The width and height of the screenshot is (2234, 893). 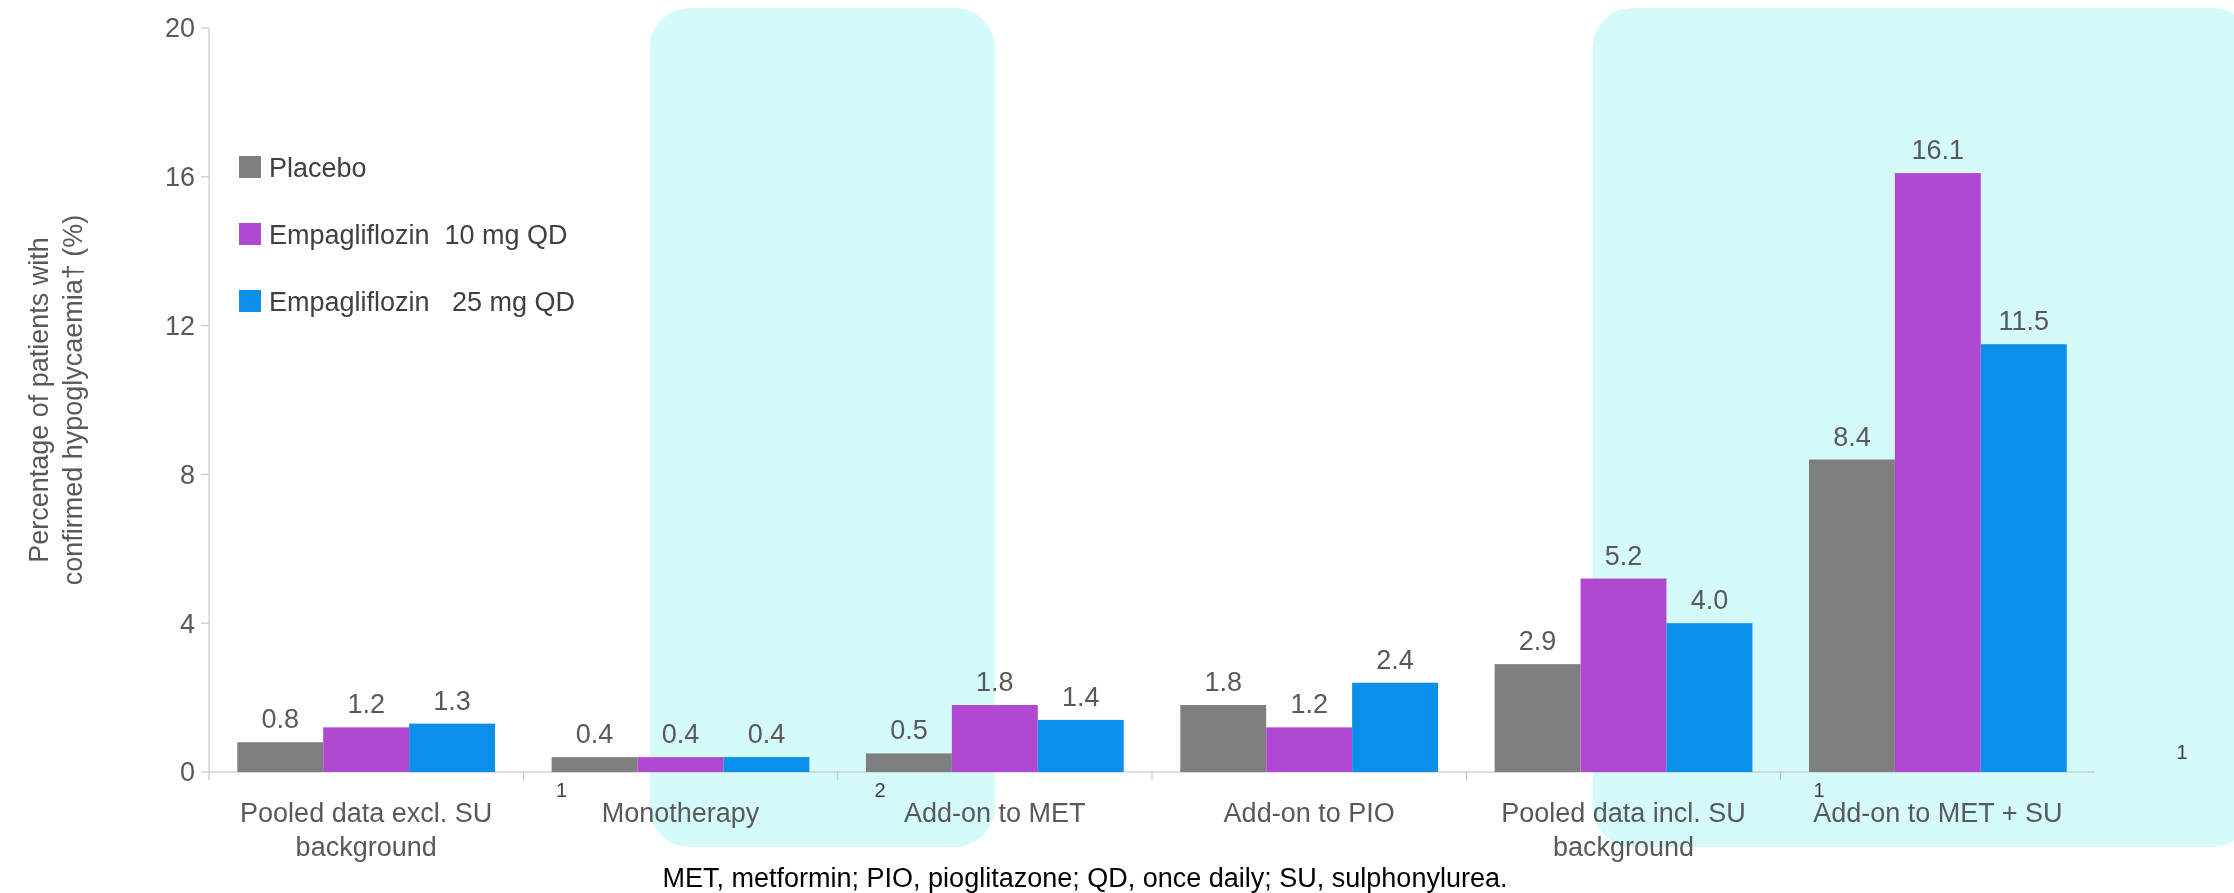 What do you see at coordinates (909, 730) in the screenshot?
I see `data-label: 0.5` at bounding box center [909, 730].